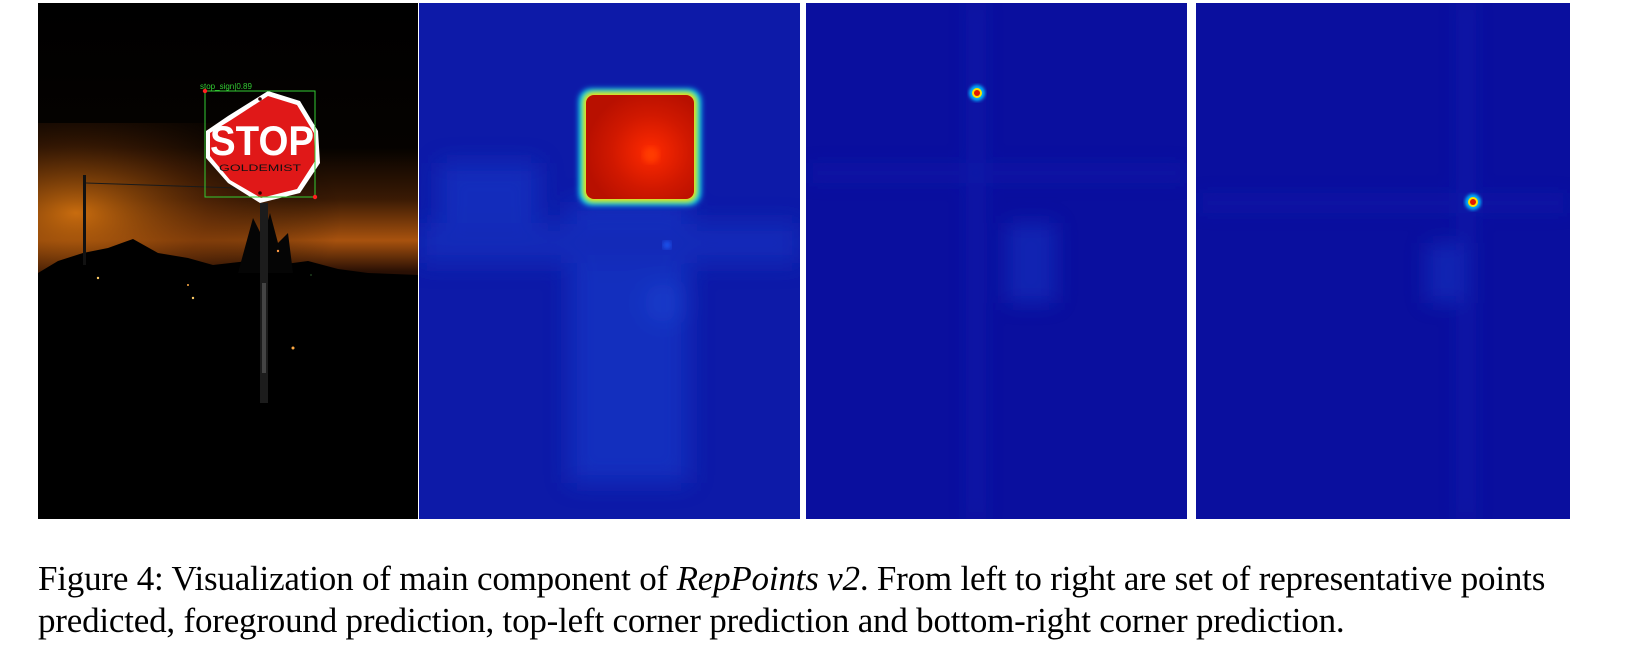 The image size is (1626, 664). I want to click on detection-label: stop_sign|0.89, so click(226, 86).